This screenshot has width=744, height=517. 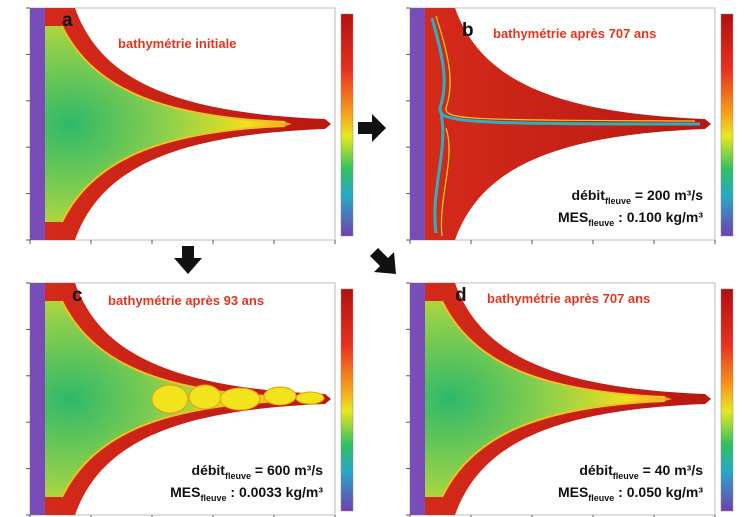 What do you see at coordinates (658, 492) in the screenshot?
I see `annotation-value: : 0.050 kg/m³` at bounding box center [658, 492].